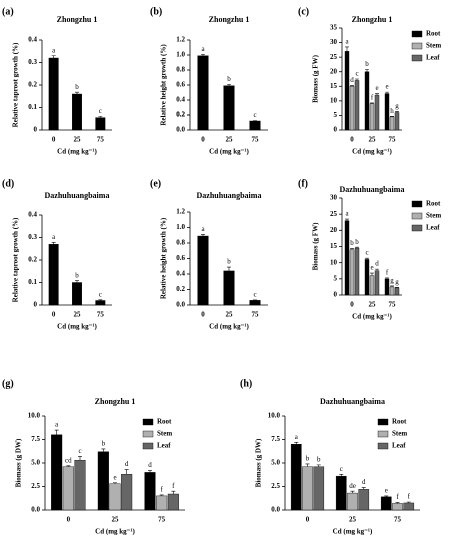 The height and width of the screenshot is (550, 471). I want to click on y-tick-label: 0.2, so click(32, 260).